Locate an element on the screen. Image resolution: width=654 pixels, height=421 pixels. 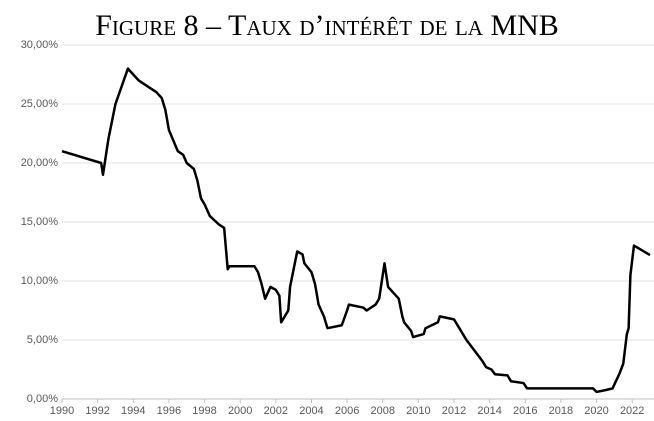
y-tick-label: 15,00% is located at coordinates (40, 222).